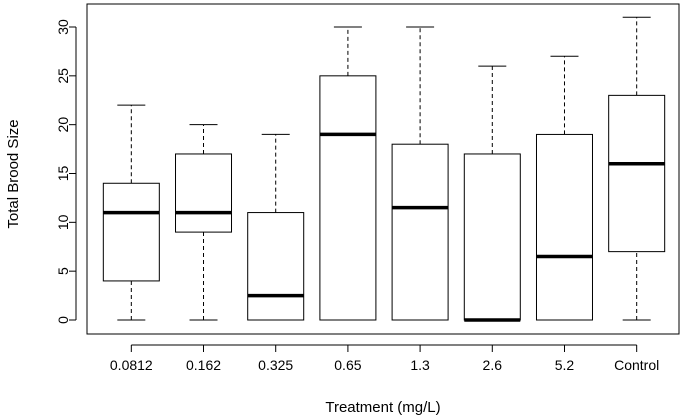 This screenshot has width=686, height=419. Describe the element at coordinates (384, 358) in the screenshot. I see `x-axis: 0.0812 0.162 0.325 0.65 1.3 2.6 5.2 Control` at that location.